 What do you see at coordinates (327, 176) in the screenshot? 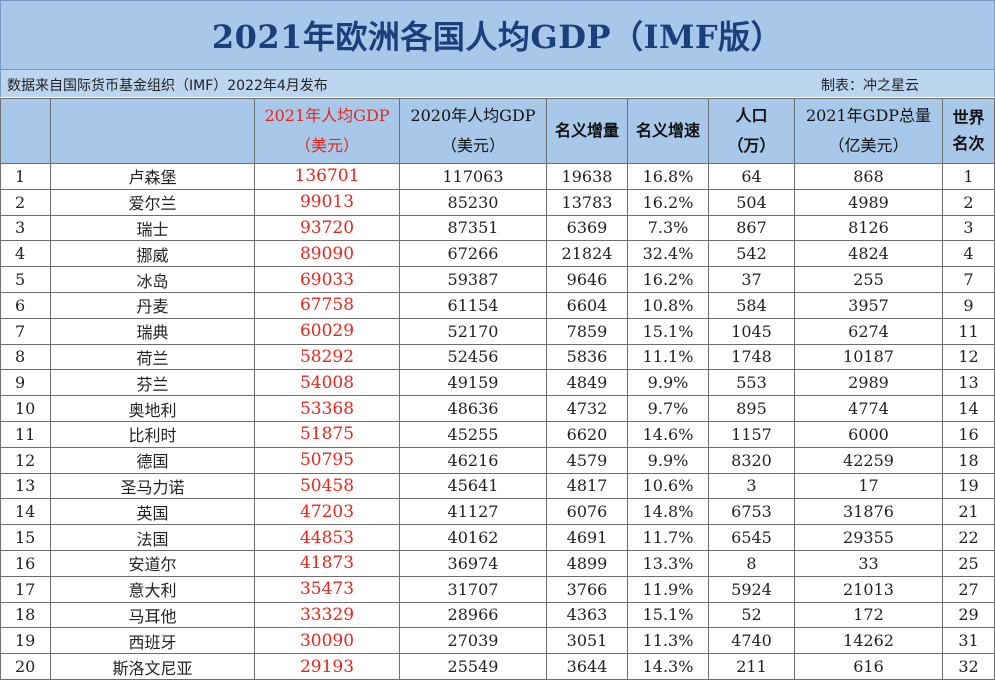
I see `cell-gdp-2021: 136701` at bounding box center [327, 176].